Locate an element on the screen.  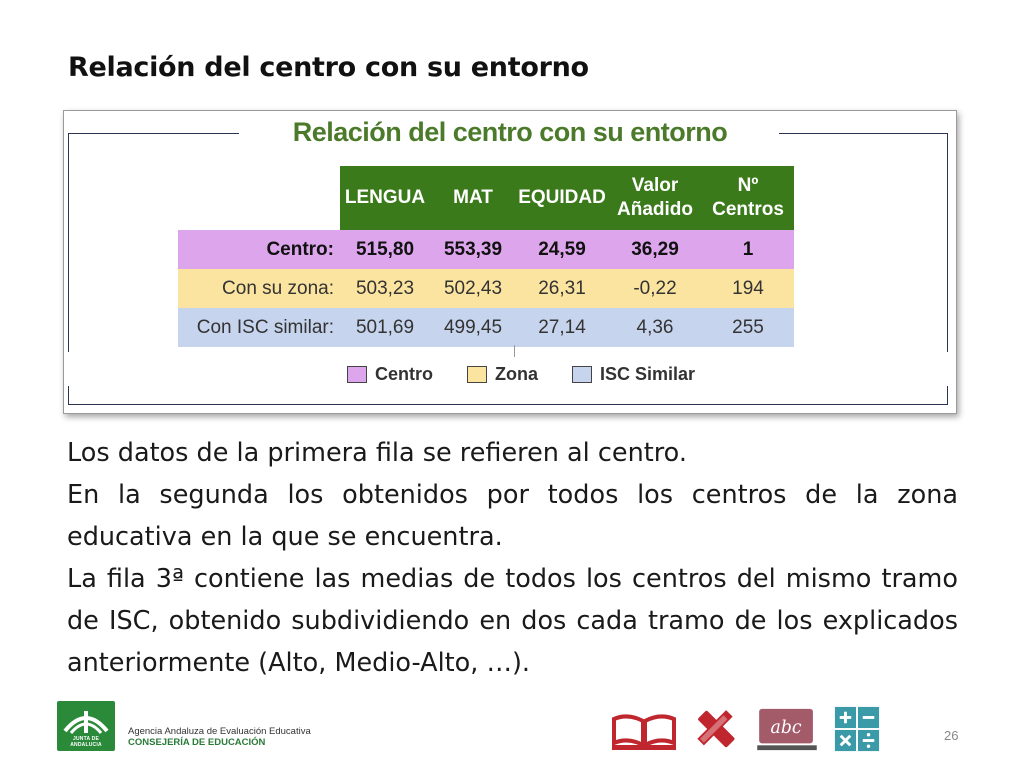
math-operations-icon is located at coordinates (857, 729).